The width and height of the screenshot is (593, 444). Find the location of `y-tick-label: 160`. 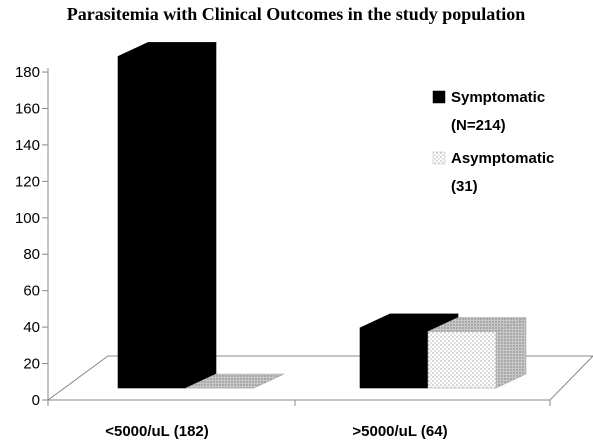

y-tick-label: 160 is located at coordinates (27, 108).